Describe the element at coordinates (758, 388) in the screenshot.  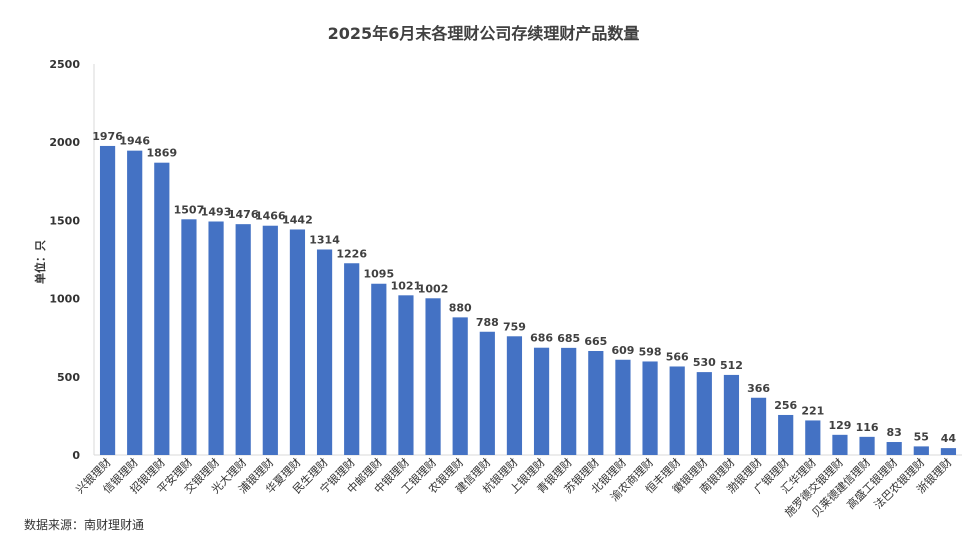
I see `data-label: 366` at that location.